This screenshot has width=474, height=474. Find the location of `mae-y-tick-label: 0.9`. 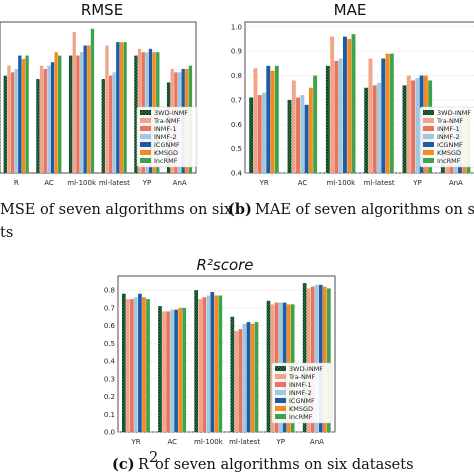

mae-y-tick-label: 0.9 is located at coordinates (236, 52).